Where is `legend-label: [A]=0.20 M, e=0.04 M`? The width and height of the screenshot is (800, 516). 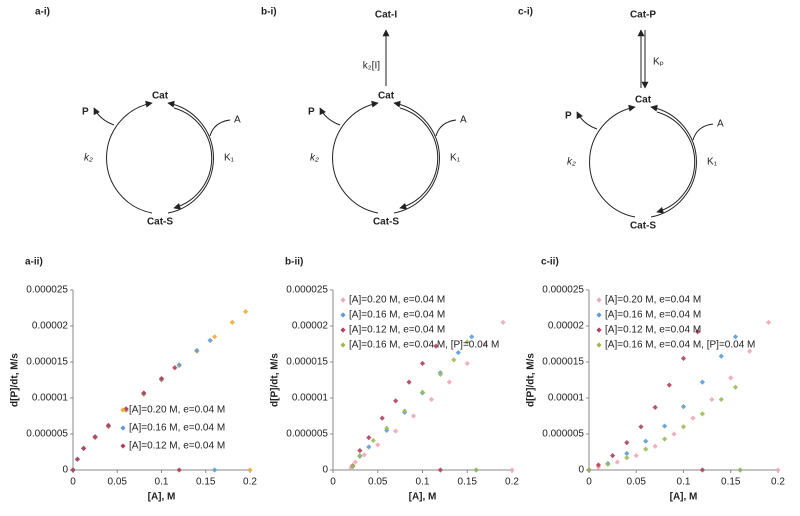
legend-label: [A]=0.20 M, e=0.04 M is located at coordinates (397, 300).